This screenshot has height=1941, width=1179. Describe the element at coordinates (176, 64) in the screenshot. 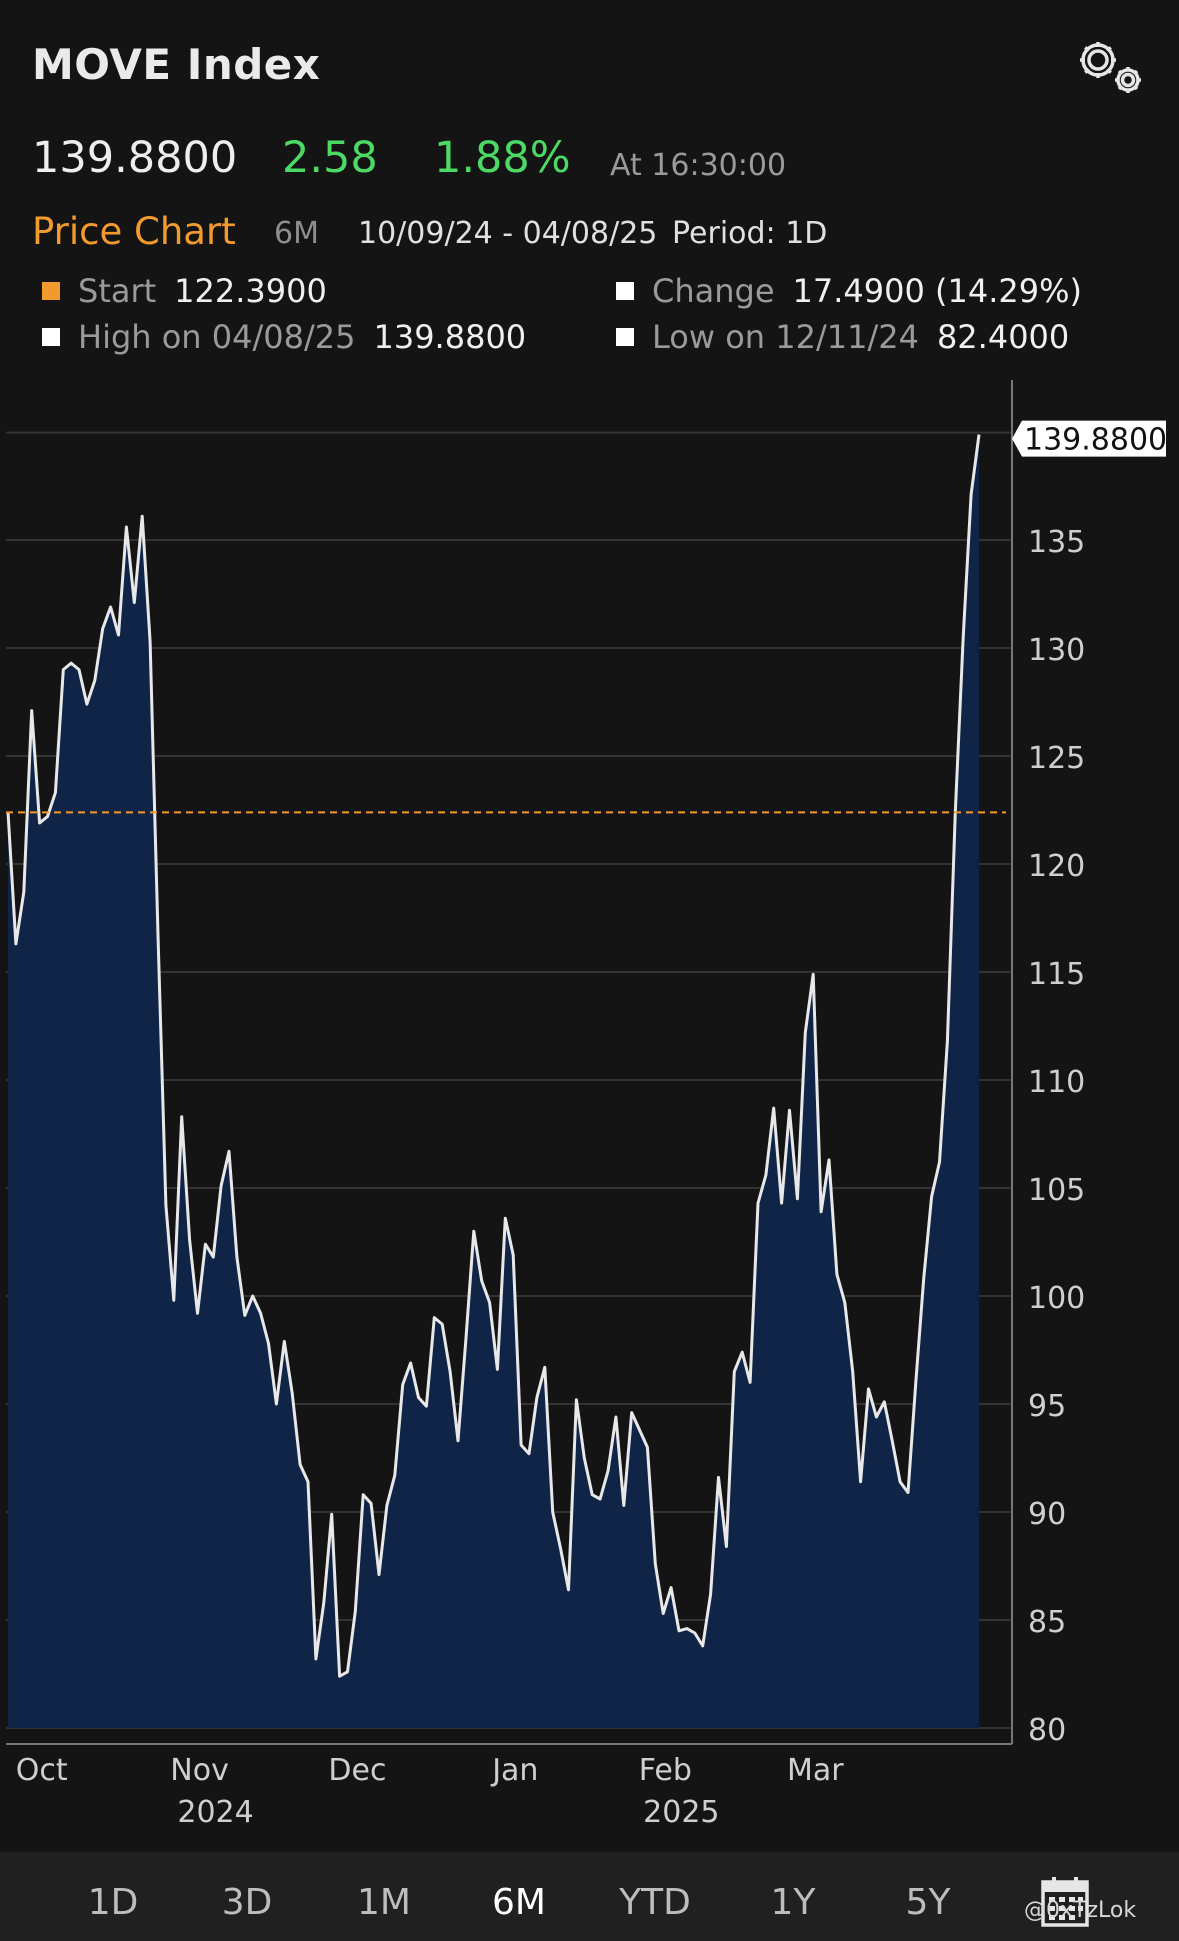

I see `index-title: MOVE Index` at that location.